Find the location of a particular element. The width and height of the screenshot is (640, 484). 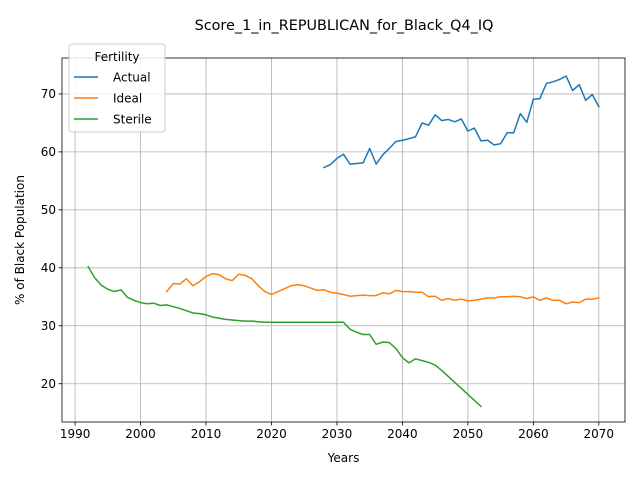

legend-label-ideal: Ideal is located at coordinates (127, 99).